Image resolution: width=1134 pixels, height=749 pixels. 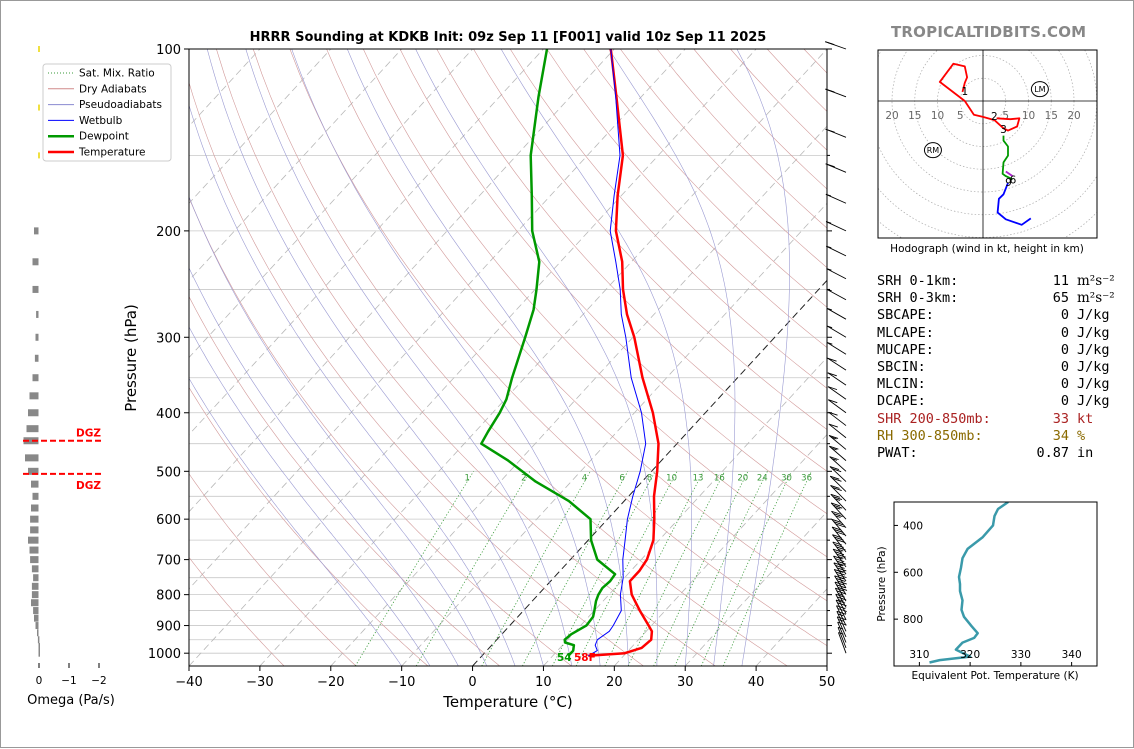 What do you see at coordinates (919, 655) in the screenshot?
I see `theta-e-x-tick-label: 310` at bounding box center [919, 655].